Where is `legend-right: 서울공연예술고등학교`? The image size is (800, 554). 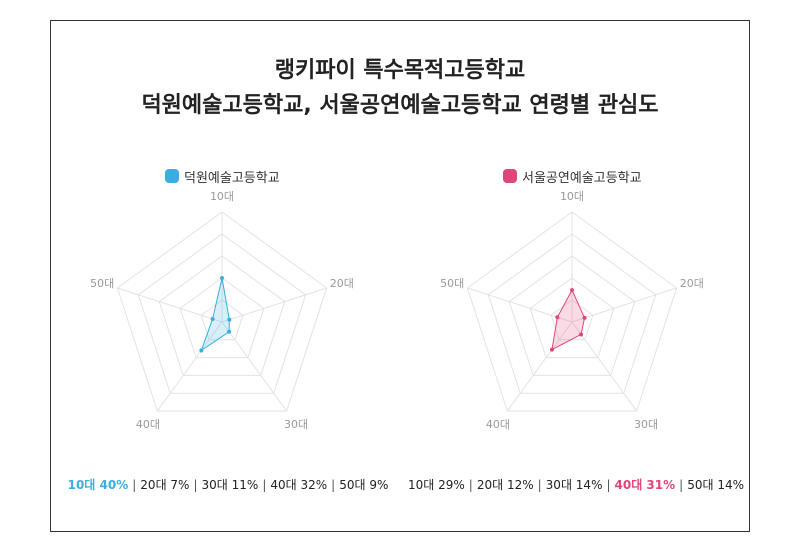
legend-right: 서울공연예술고등학교 is located at coordinates (572, 176).